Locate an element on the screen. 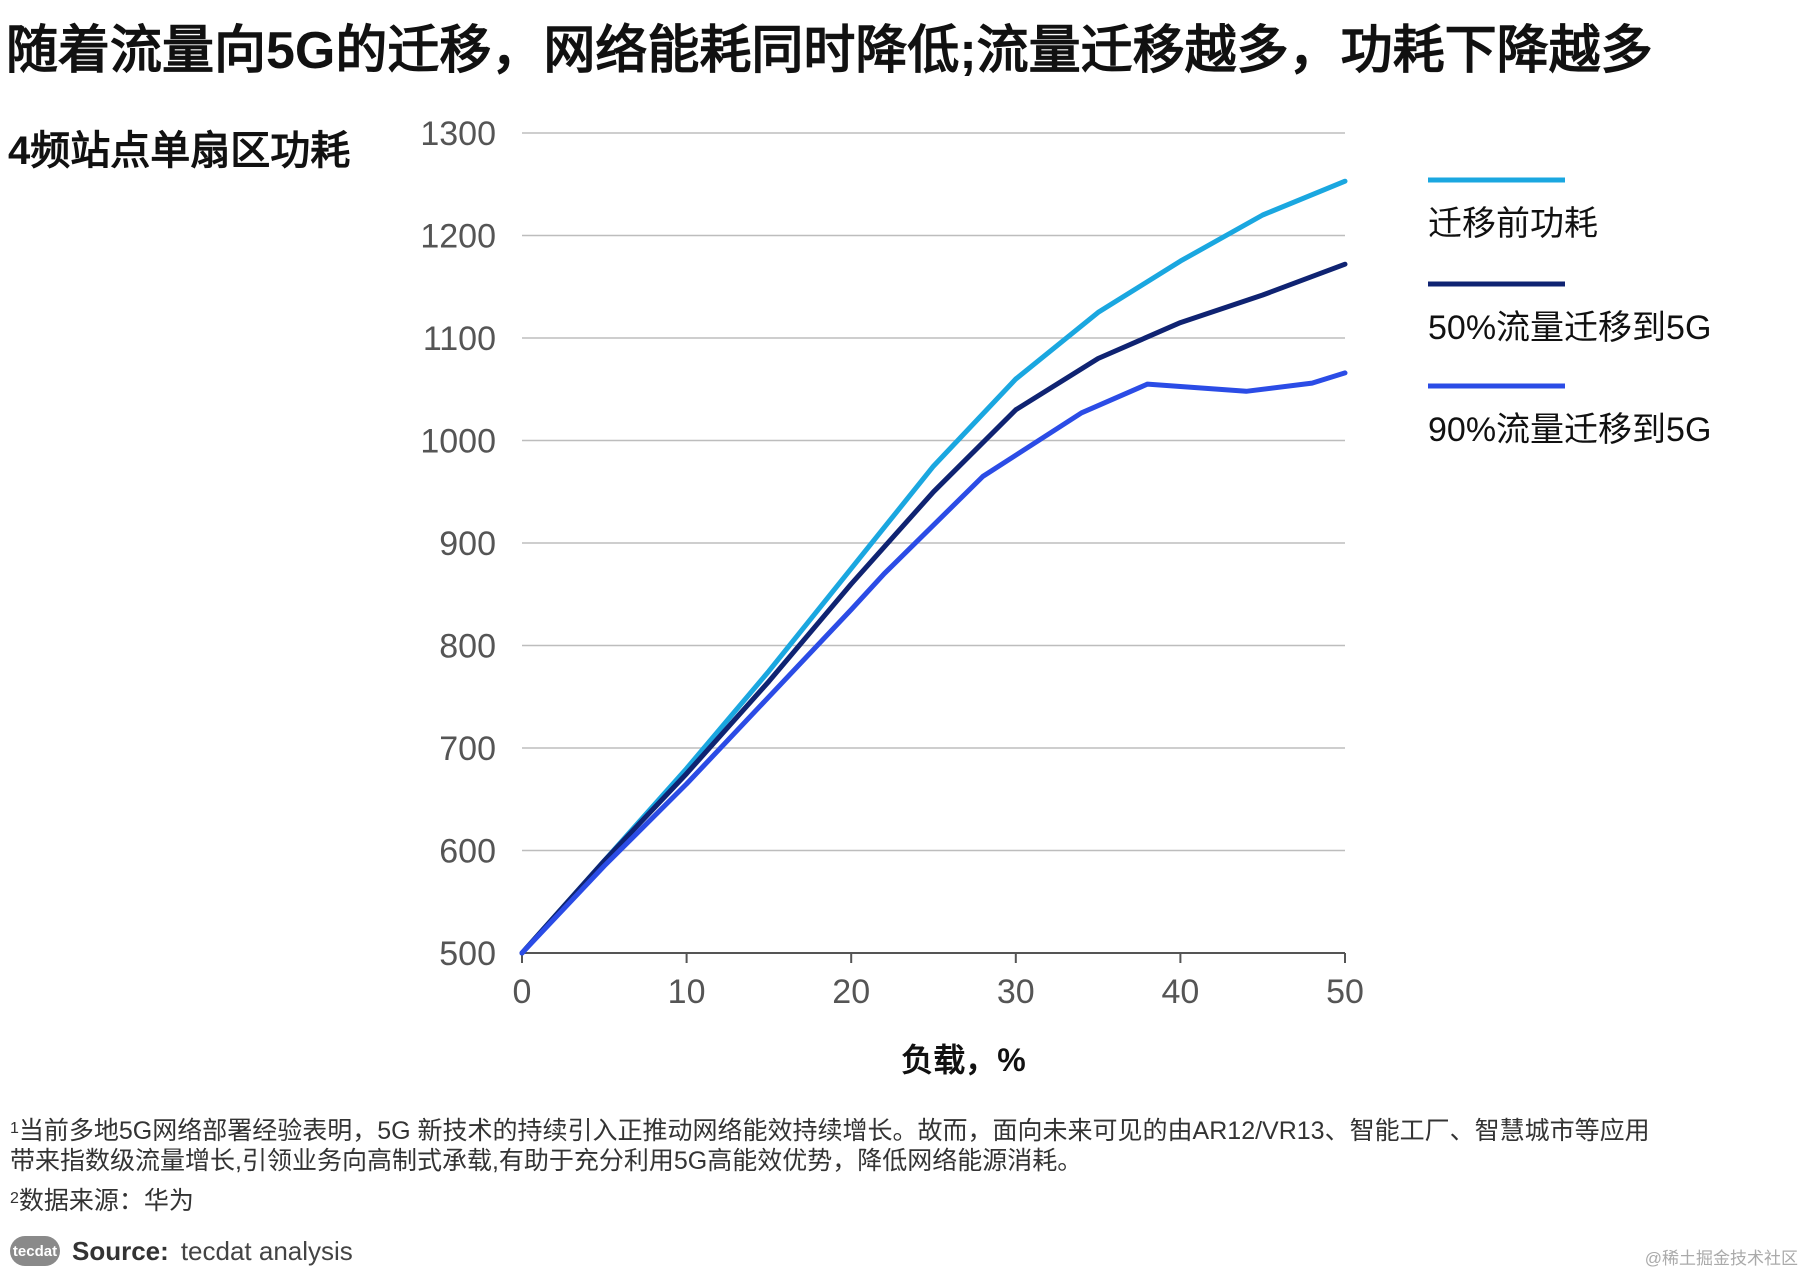 The image size is (1814, 1269). source-value: tecdat analysis is located at coordinates (266, 1250).